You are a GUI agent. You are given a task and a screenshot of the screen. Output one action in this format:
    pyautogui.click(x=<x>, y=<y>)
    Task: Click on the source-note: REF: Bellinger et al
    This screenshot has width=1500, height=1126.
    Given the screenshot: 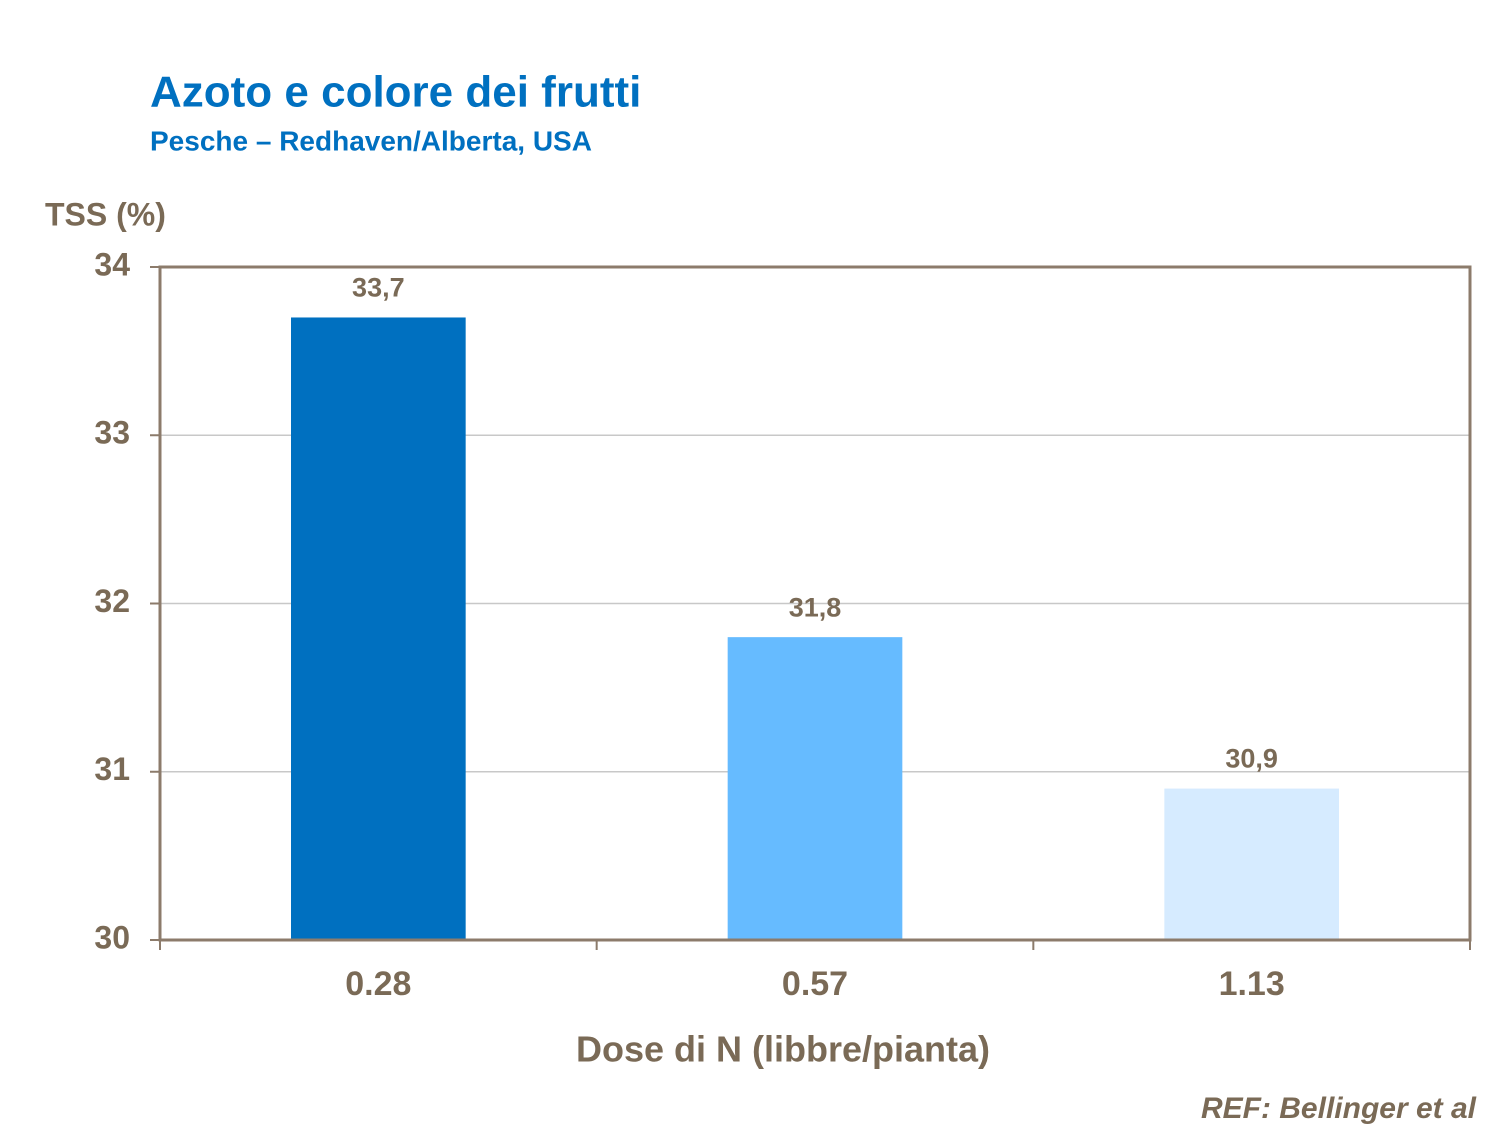 What is the action you would take?
    pyautogui.click(x=1339, y=1108)
    